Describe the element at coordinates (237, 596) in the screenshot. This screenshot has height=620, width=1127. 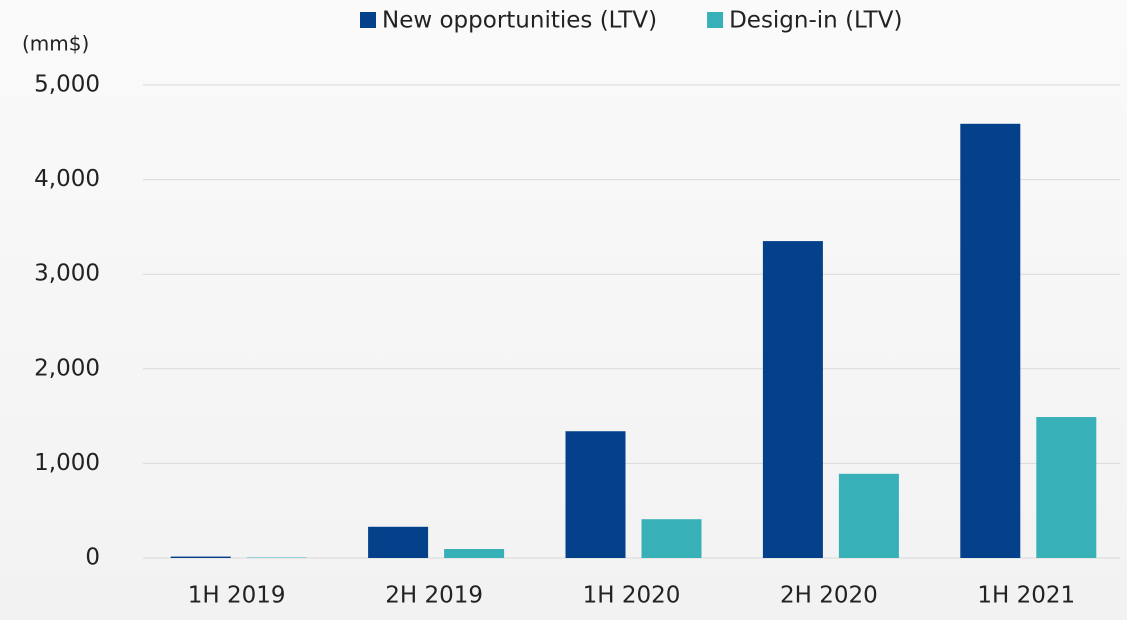
I see `x-tick-label: 1H 2019` at that location.